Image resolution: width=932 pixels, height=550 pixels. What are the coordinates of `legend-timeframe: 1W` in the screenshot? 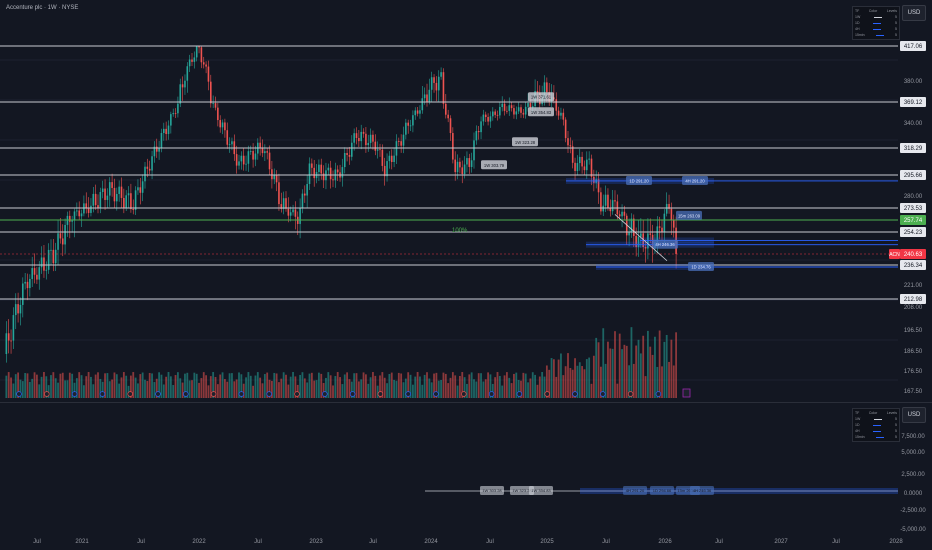 It's located at (858, 17).